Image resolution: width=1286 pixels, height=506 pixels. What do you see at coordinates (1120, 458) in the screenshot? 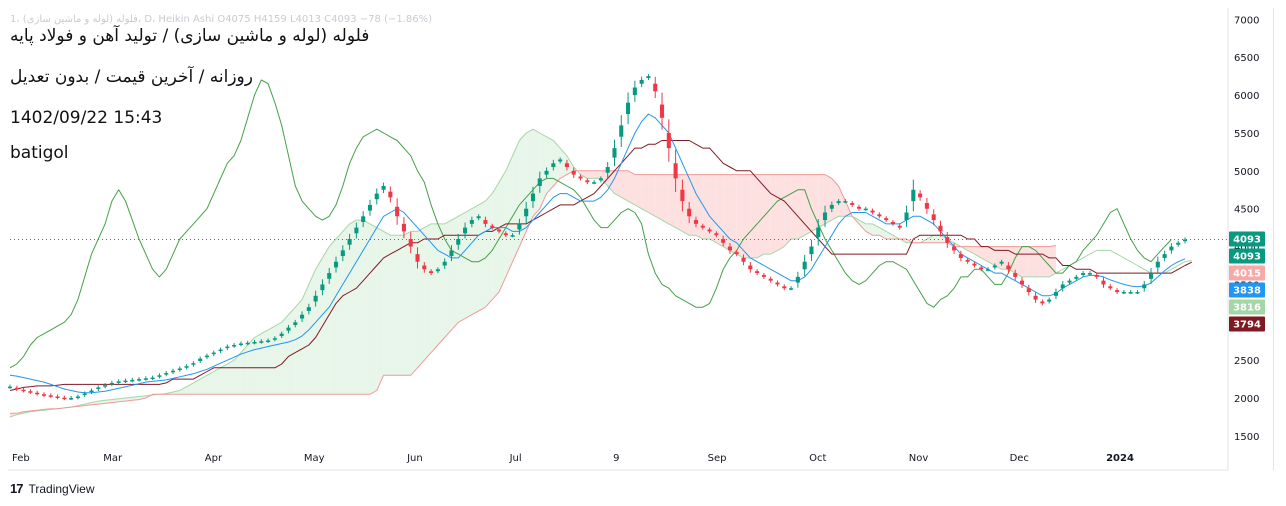
I see `time-tick-label: 2024` at bounding box center [1120, 458].